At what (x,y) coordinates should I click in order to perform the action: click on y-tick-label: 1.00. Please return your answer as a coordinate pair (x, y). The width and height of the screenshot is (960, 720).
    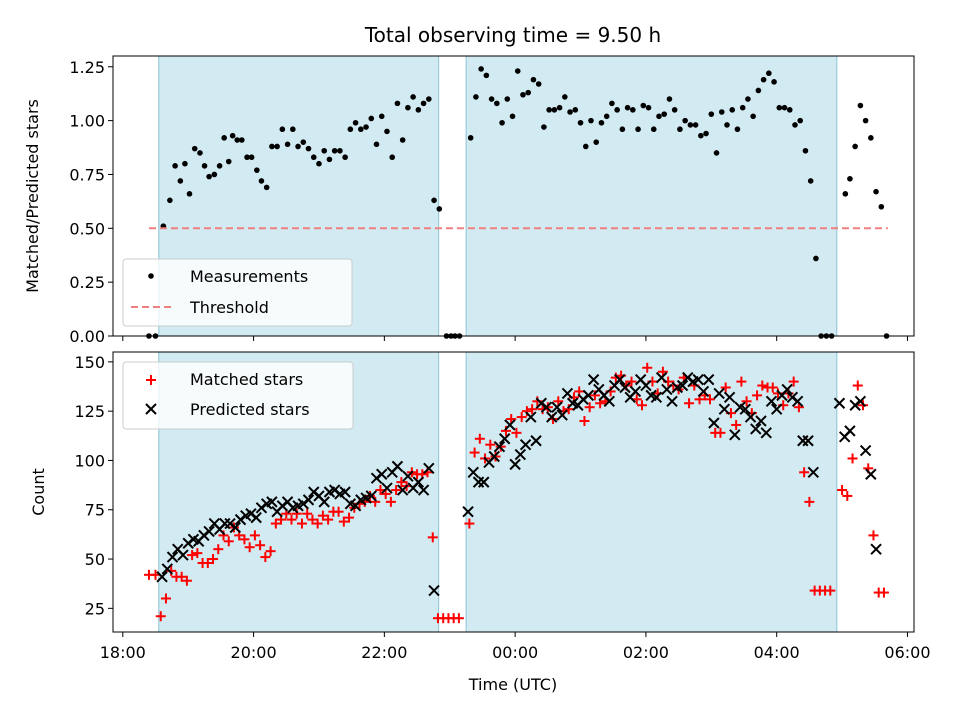
    Looking at the image, I should click on (87, 121).